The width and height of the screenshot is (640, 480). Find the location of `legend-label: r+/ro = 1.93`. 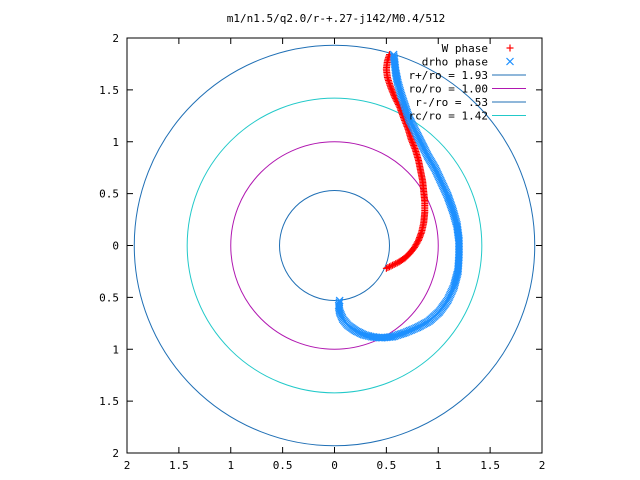

legend-label: r+/ro = 1.93 is located at coordinates (448, 75).